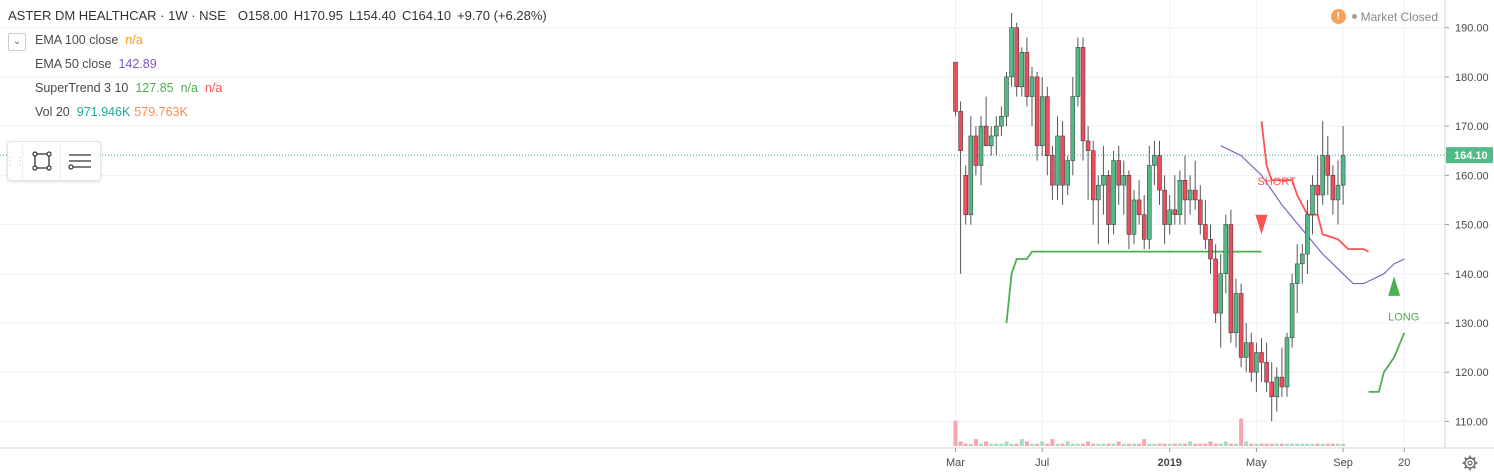 This screenshot has height=474, width=1494. I want to click on status-dot-icon, so click(1354, 16).